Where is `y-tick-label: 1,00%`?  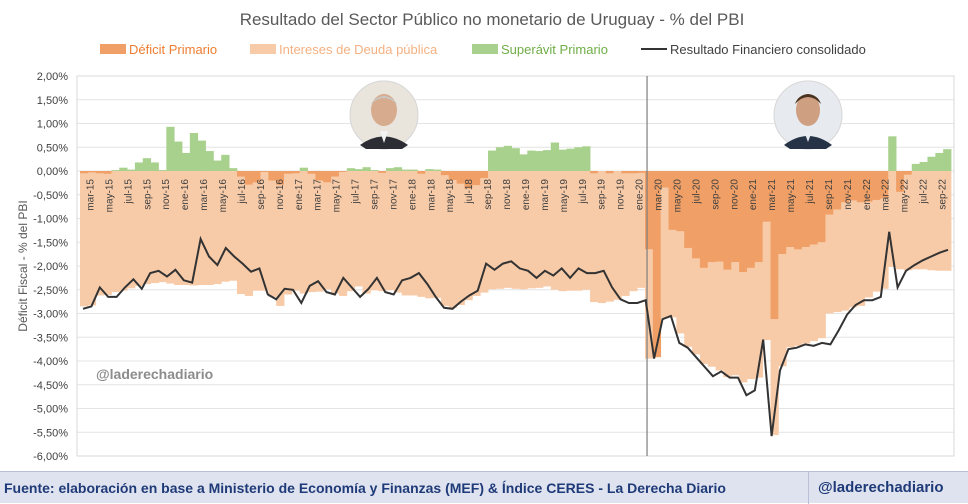
y-tick-label: 1,00% is located at coordinates (52, 125).